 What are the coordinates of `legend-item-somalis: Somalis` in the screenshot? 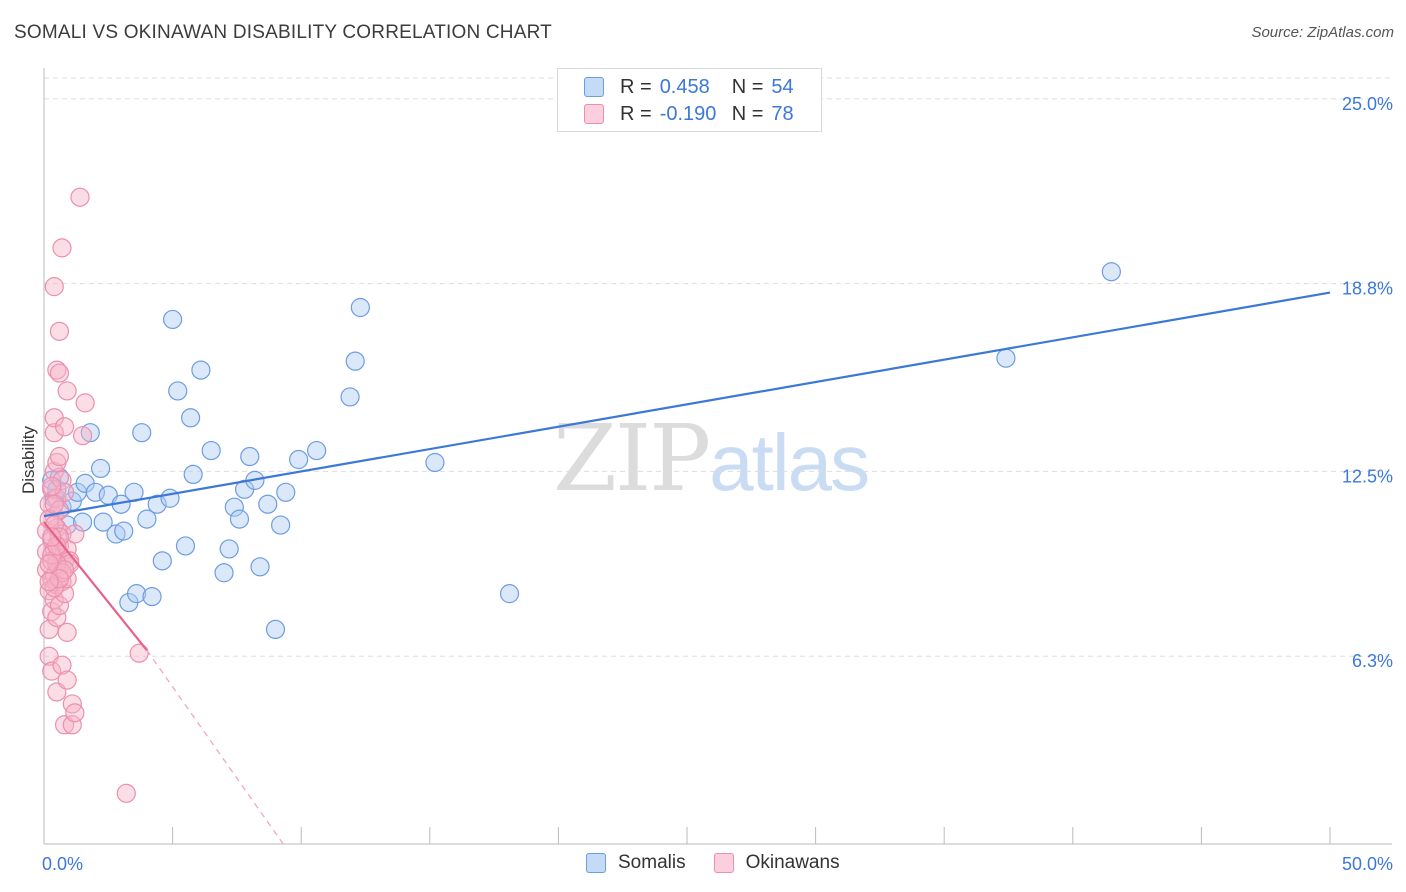 It's located at (636, 863).